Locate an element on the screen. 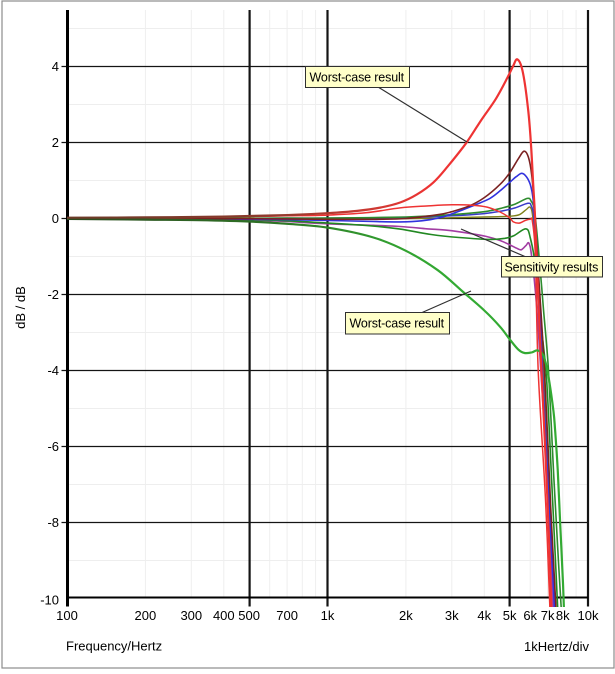 Image resolution: width=615 pixels, height=674 pixels. svg-text: 200 is located at coordinates (146, 615).